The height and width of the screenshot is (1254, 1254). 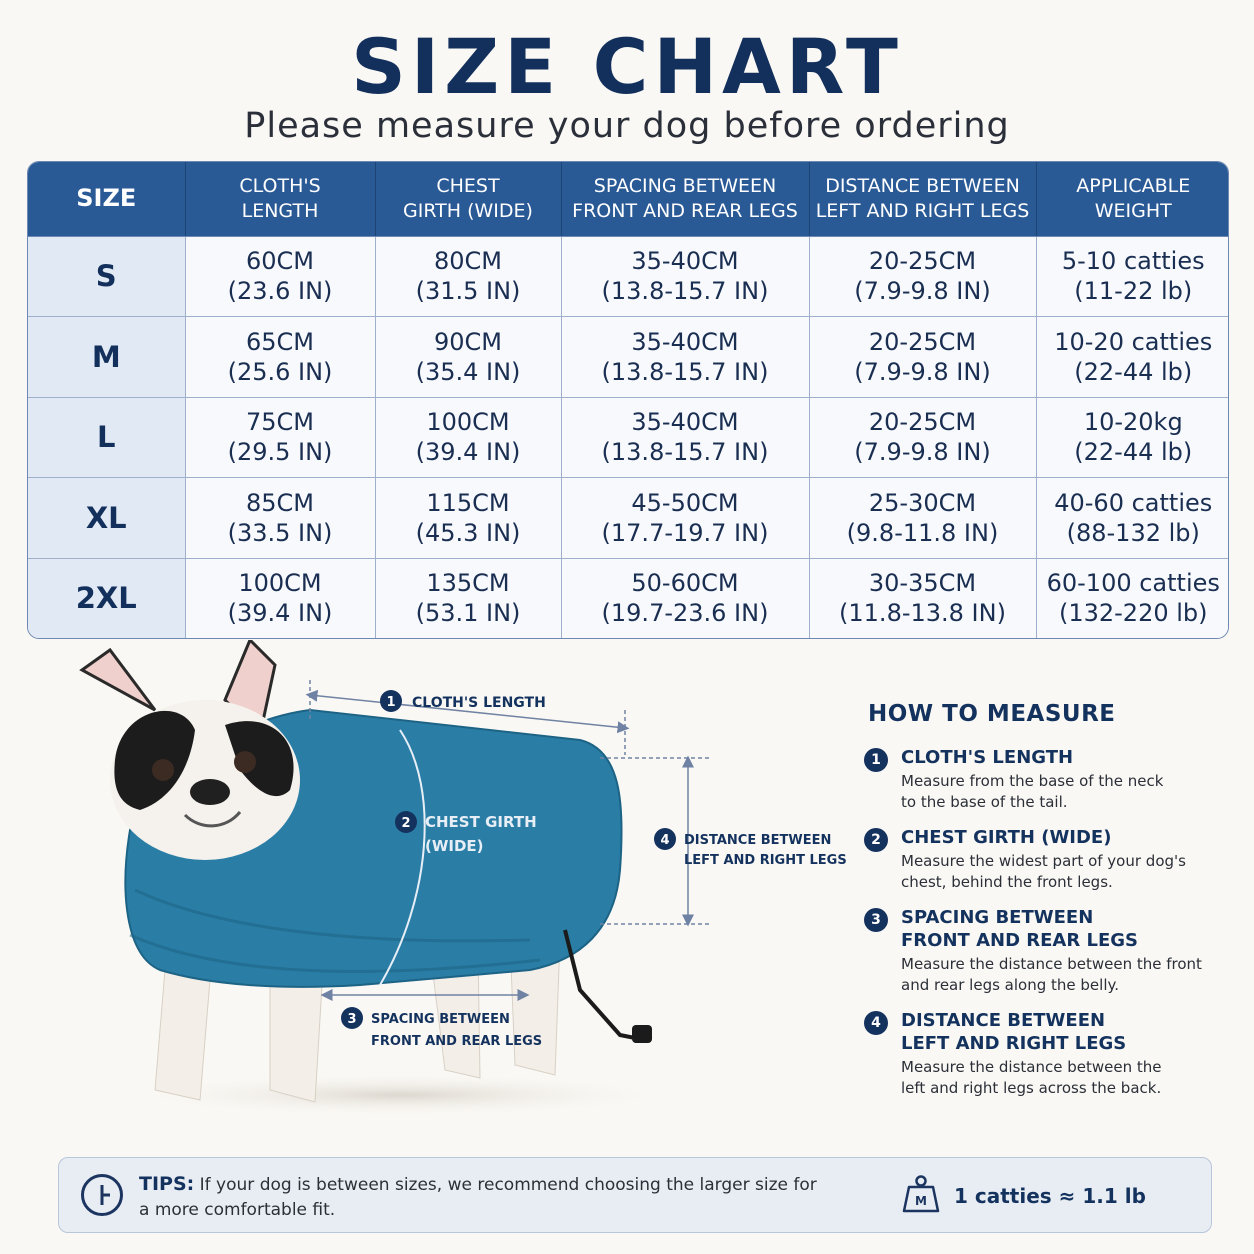 What do you see at coordinates (456, 1041) in the screenshot?
I see `label-leg-spacing-2: FRONT AND REAR LEGS` at bounding box center [456, 1041].